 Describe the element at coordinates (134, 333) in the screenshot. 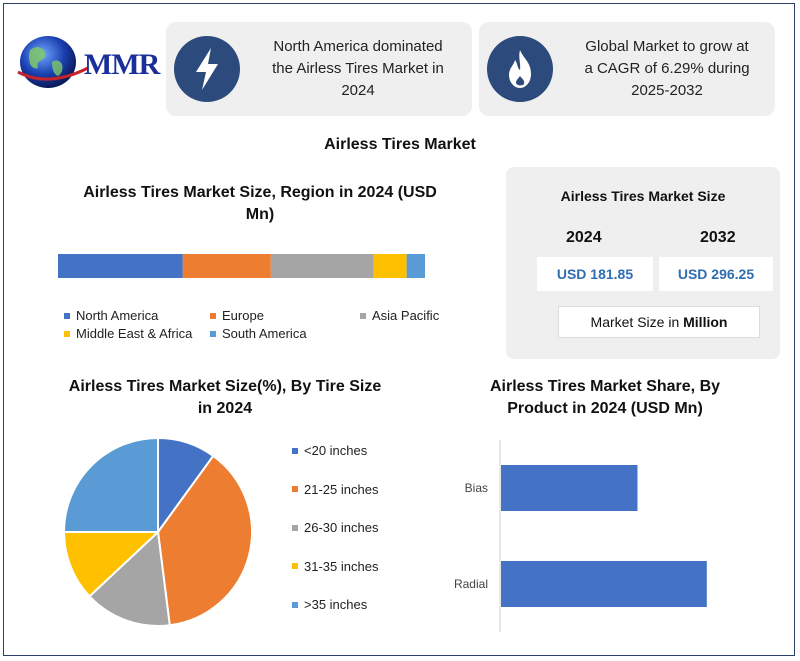

I see `legend-label: Middle East & Africa` at that location.